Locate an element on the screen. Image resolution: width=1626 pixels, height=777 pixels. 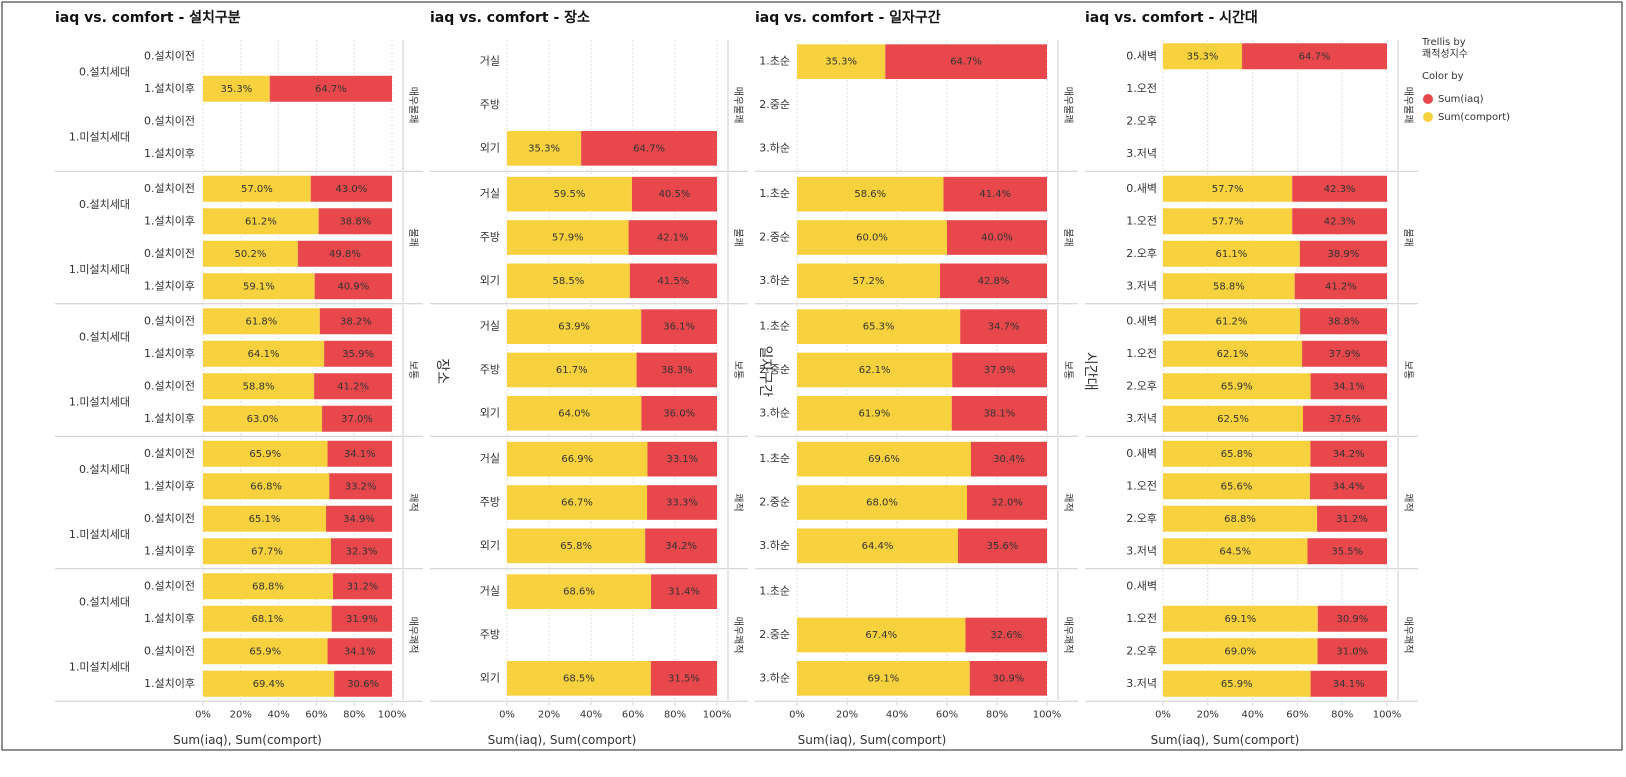
category-label: 1.오전 is located at coordinates (1141, 88).